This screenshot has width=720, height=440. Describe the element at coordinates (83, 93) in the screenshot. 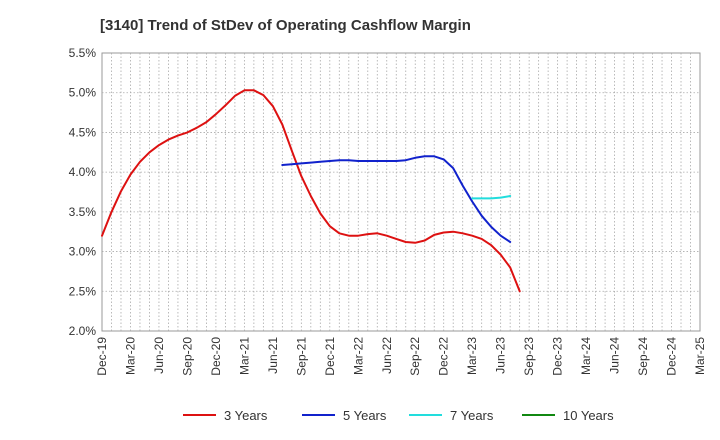

I see `y-tick-label: 5.0%` at that location.